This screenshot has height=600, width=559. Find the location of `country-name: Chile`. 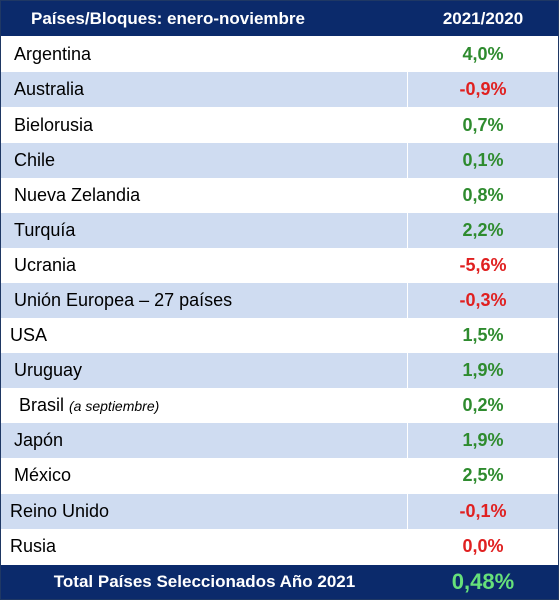

country-name: Chile is located at coordinates (35, 159).